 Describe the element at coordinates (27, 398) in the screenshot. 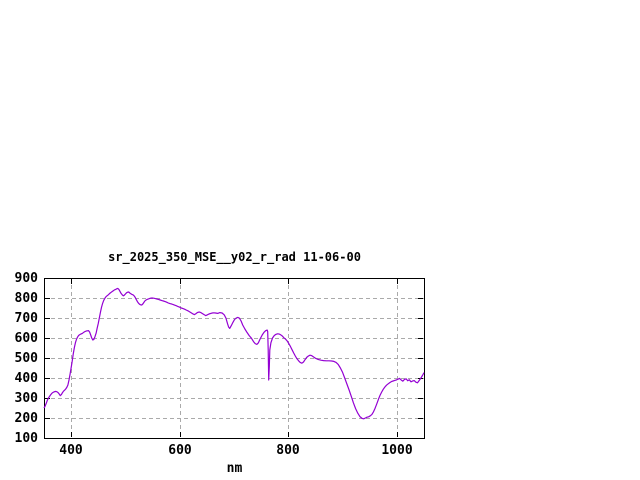

I see `y-tick-label: 300` at that location.